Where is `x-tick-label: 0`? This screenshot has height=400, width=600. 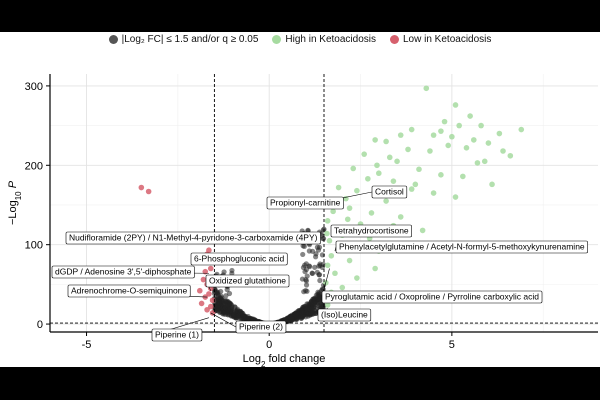 x-tick-label: 0 is located at coordinates (269, 345).